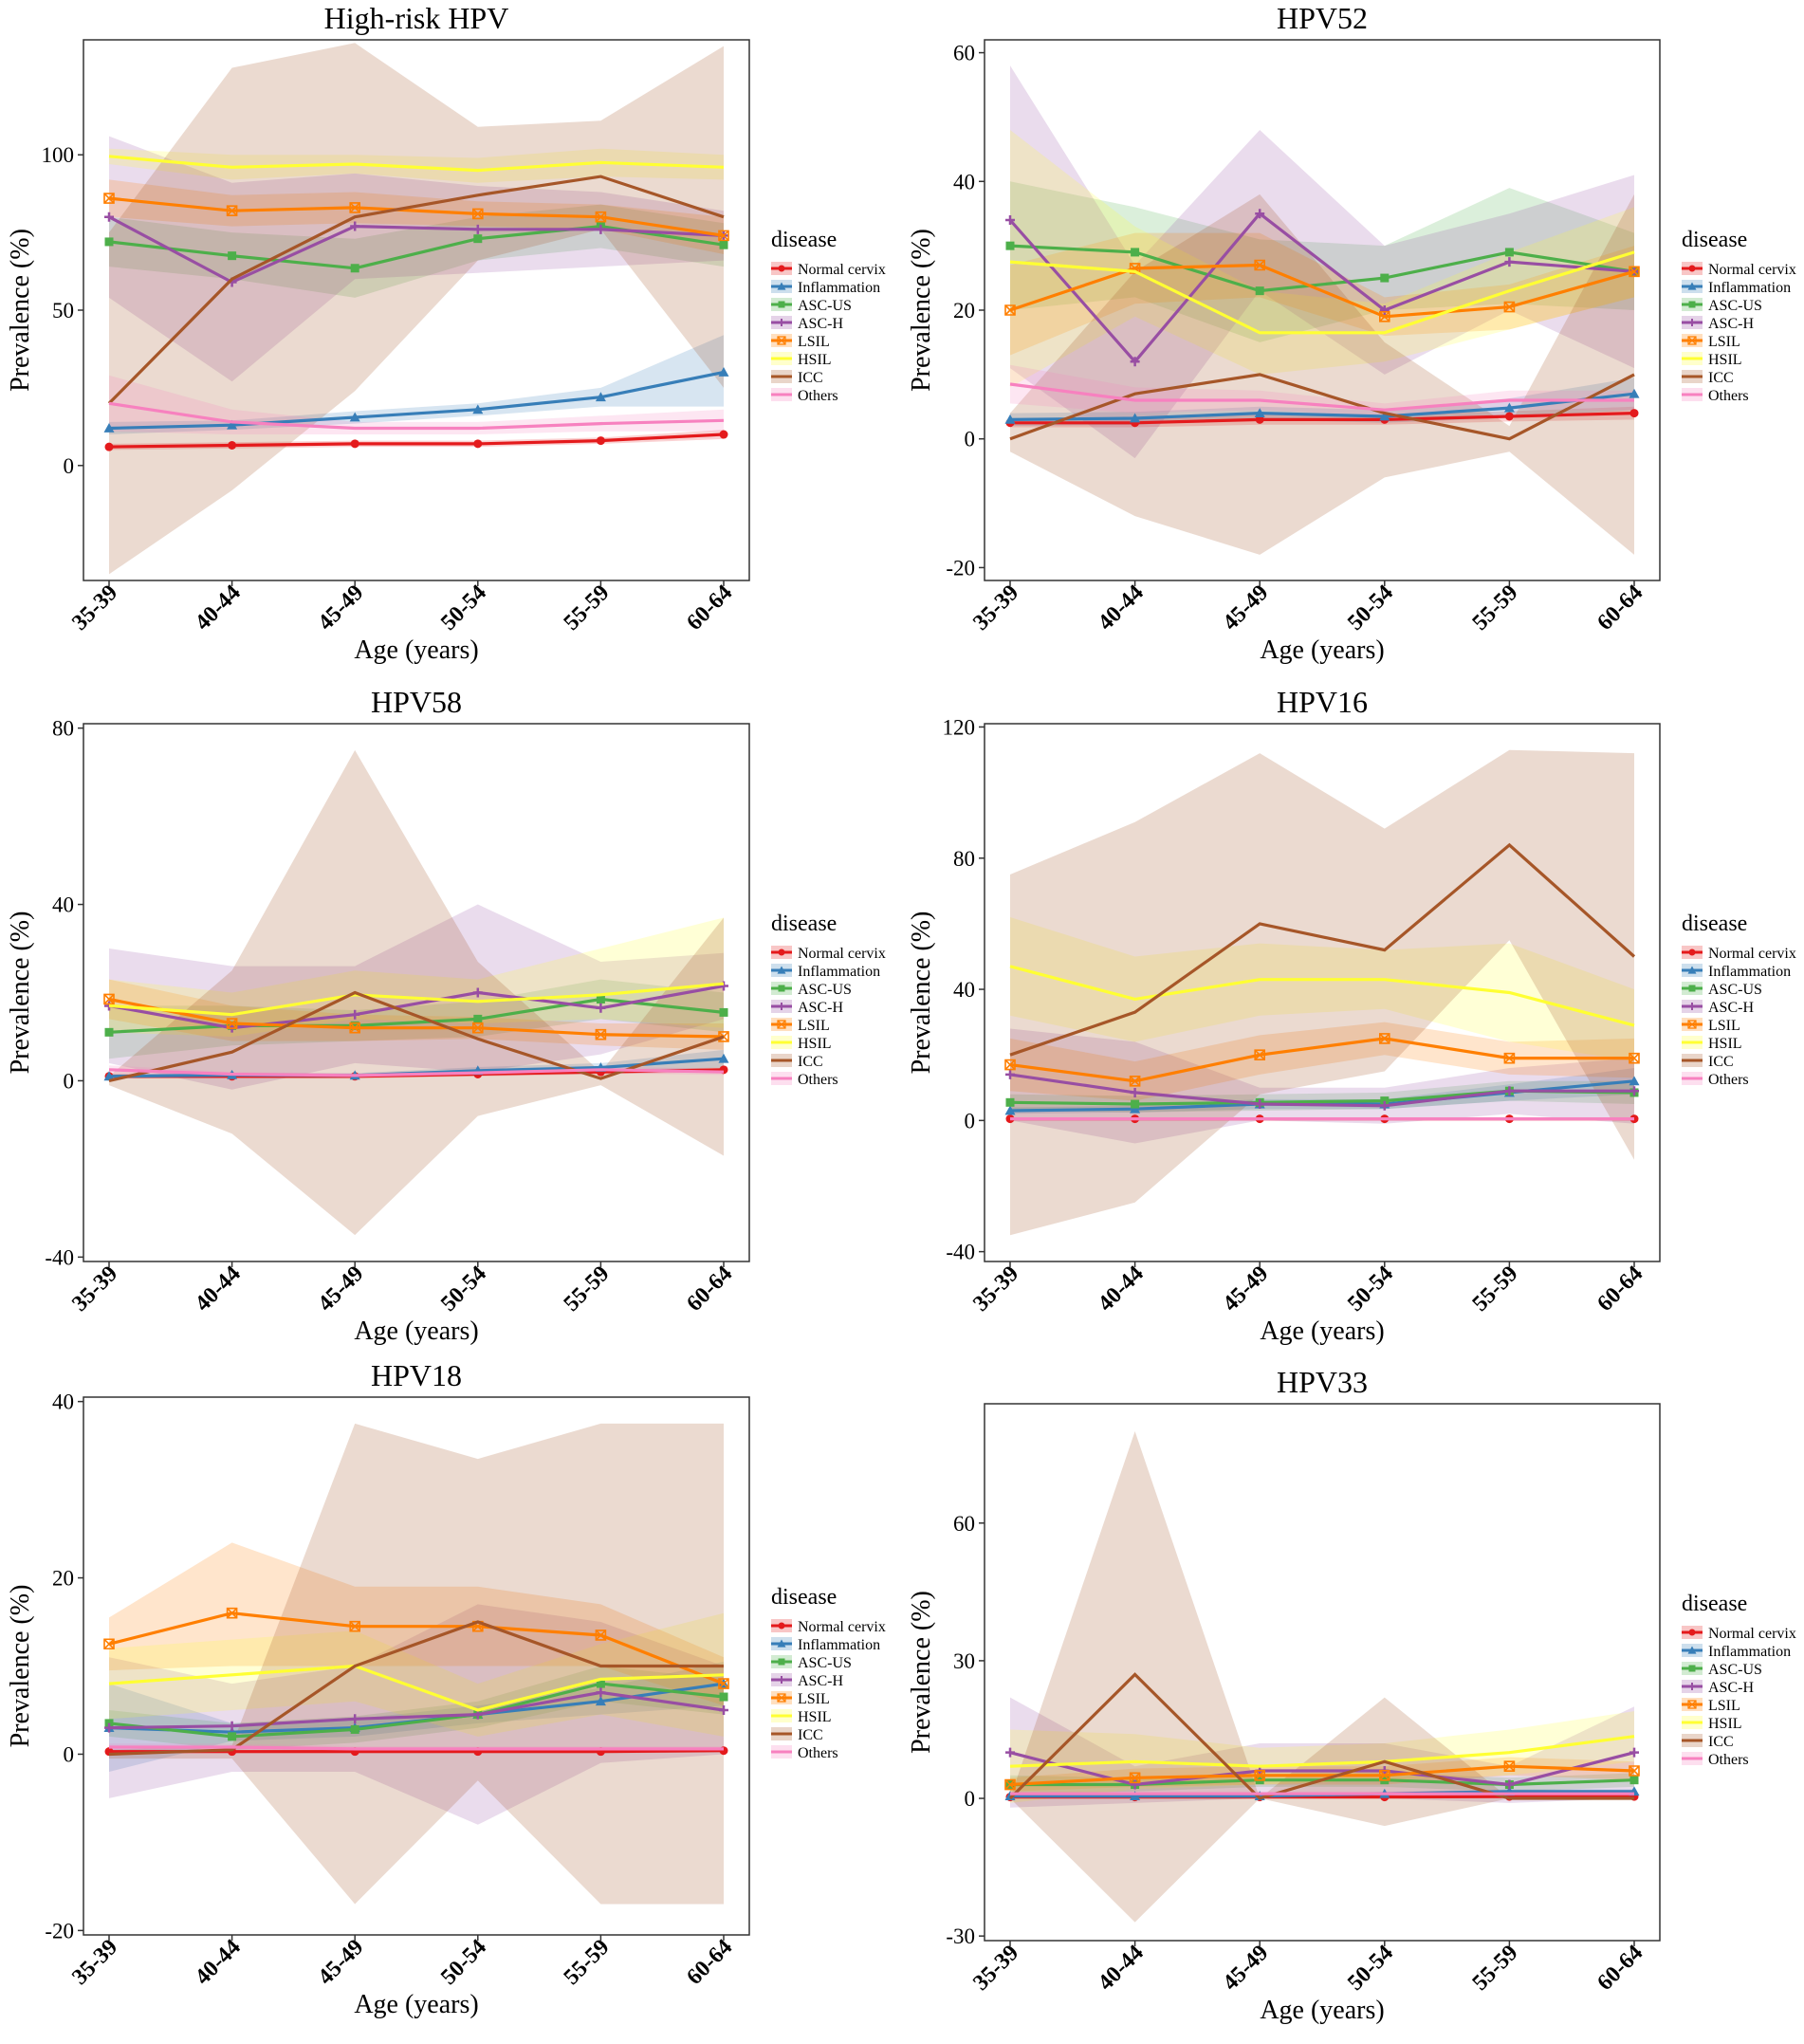 The image size is (1804, 2044). What do you see at coordinates (1752, 270) in the screenshot?
I see `legend-label: Normal cervix` at bounding box center [1752, 270].